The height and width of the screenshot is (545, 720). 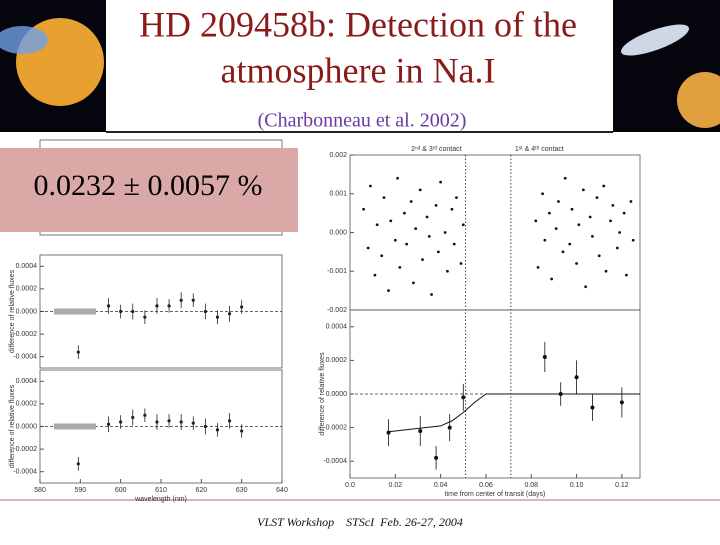 What do you see at coordinates (539, 149) in the screenshot?
I see `contact-label: 1ˢᵗ & 4ᵗʰ contact` at bounding box center [539, 149].